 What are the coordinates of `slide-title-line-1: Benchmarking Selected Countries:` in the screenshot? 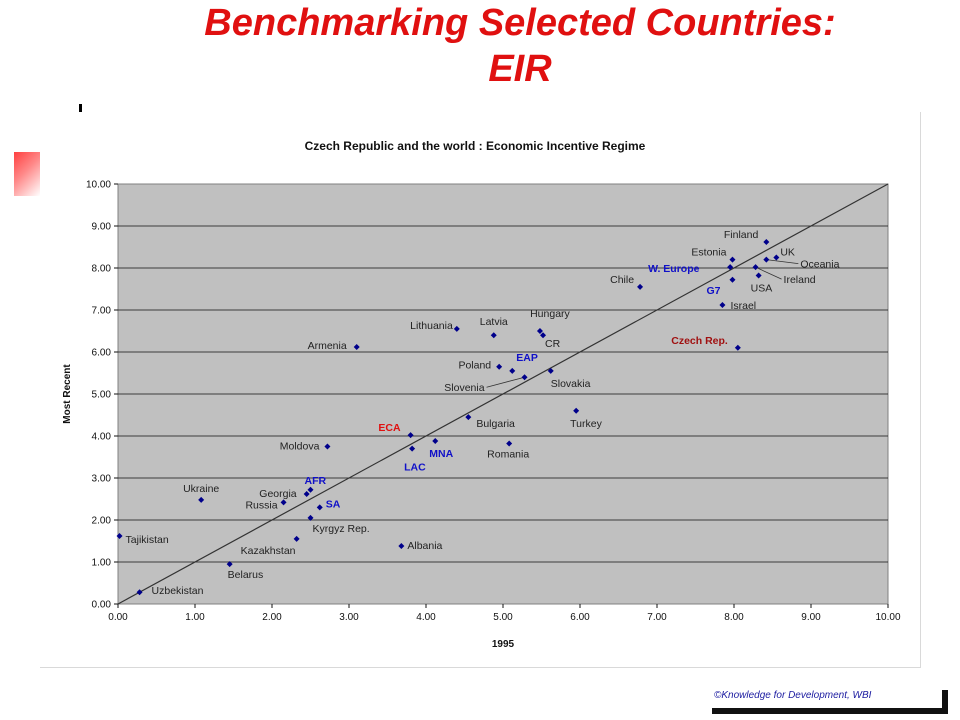 It's located at (520, 23).